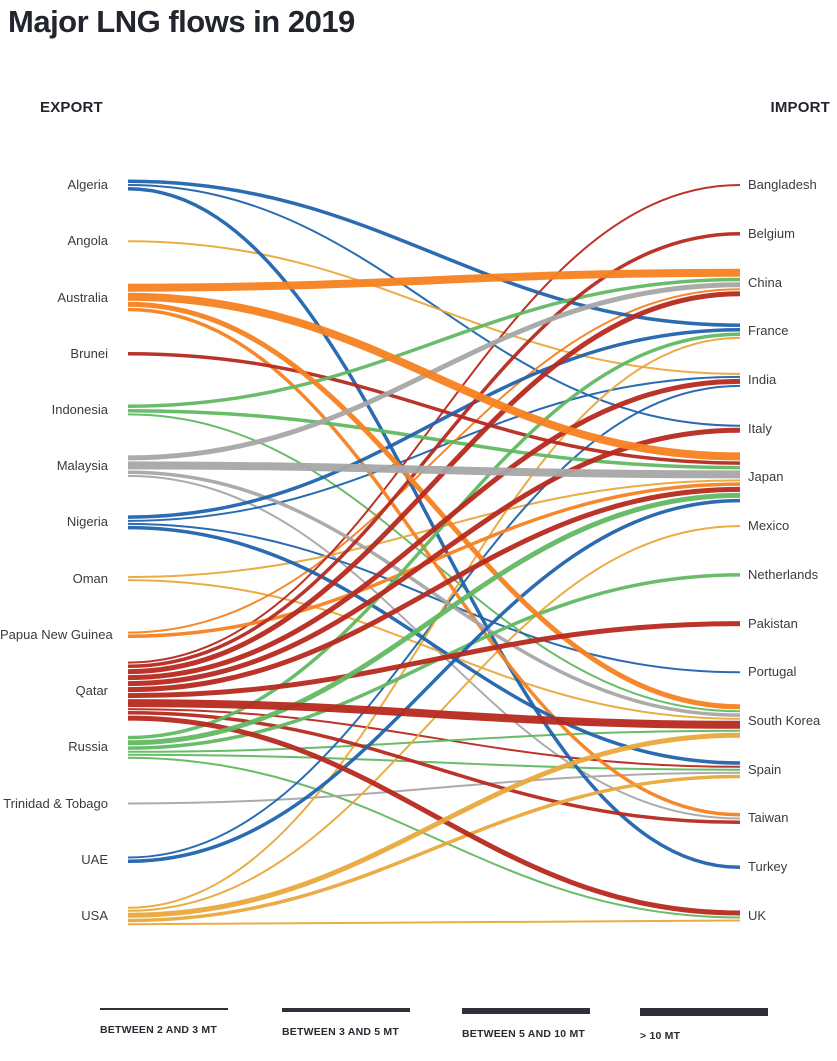 This screenshot has height=1061, width=837. I want to click on flow-line-qatar-to-taiwan, so click(434, 768).